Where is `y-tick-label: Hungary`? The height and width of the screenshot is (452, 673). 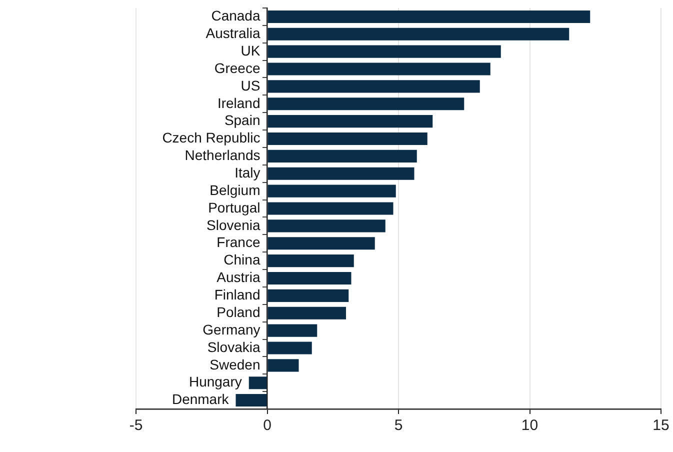 y-tick-label: Hungary is located at coordinates (215, 382).